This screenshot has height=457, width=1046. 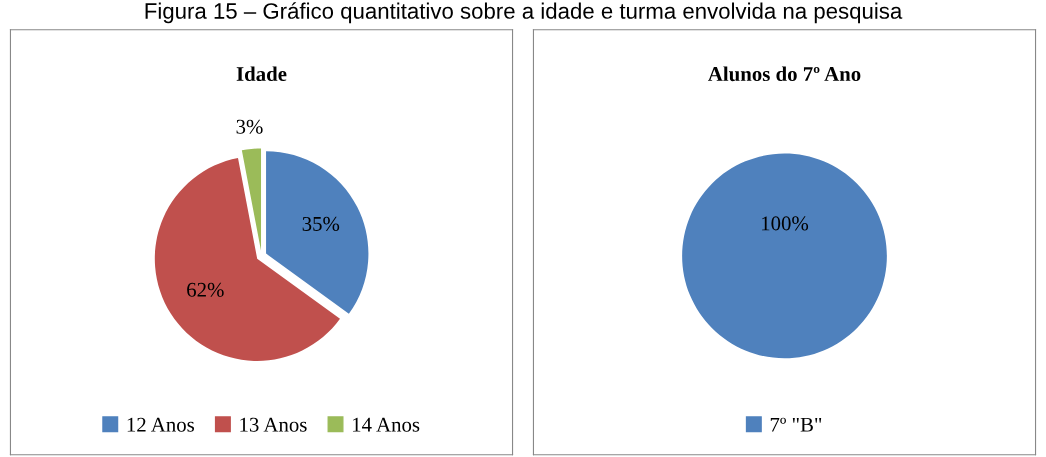 What do you see at coordinates (249, 126) in the screenshot?
I see `data-label: 3%` at bounding box center [249, 126].